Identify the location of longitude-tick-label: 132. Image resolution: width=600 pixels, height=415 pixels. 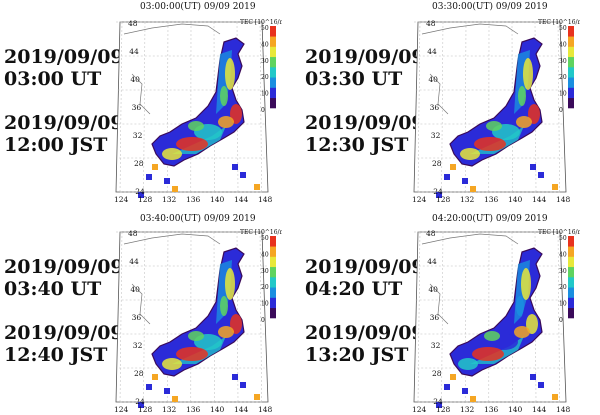
(169, 409).